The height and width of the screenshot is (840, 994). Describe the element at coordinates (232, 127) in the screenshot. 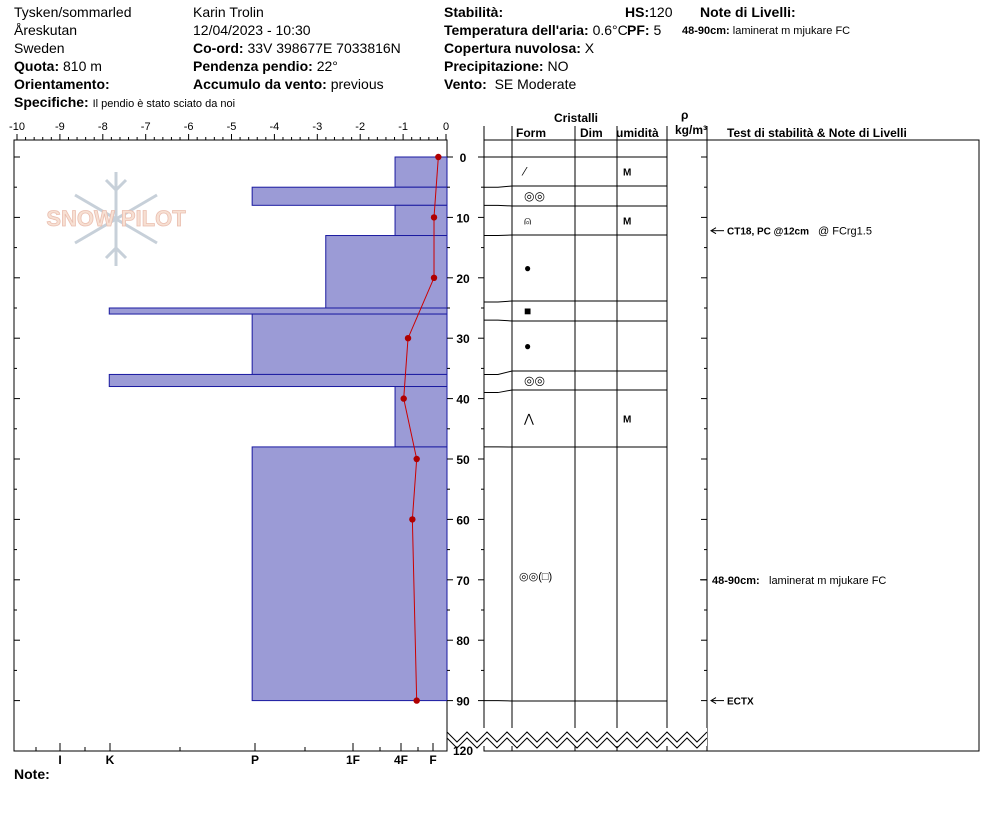

I see `temp-tick-label: -5` at that location.